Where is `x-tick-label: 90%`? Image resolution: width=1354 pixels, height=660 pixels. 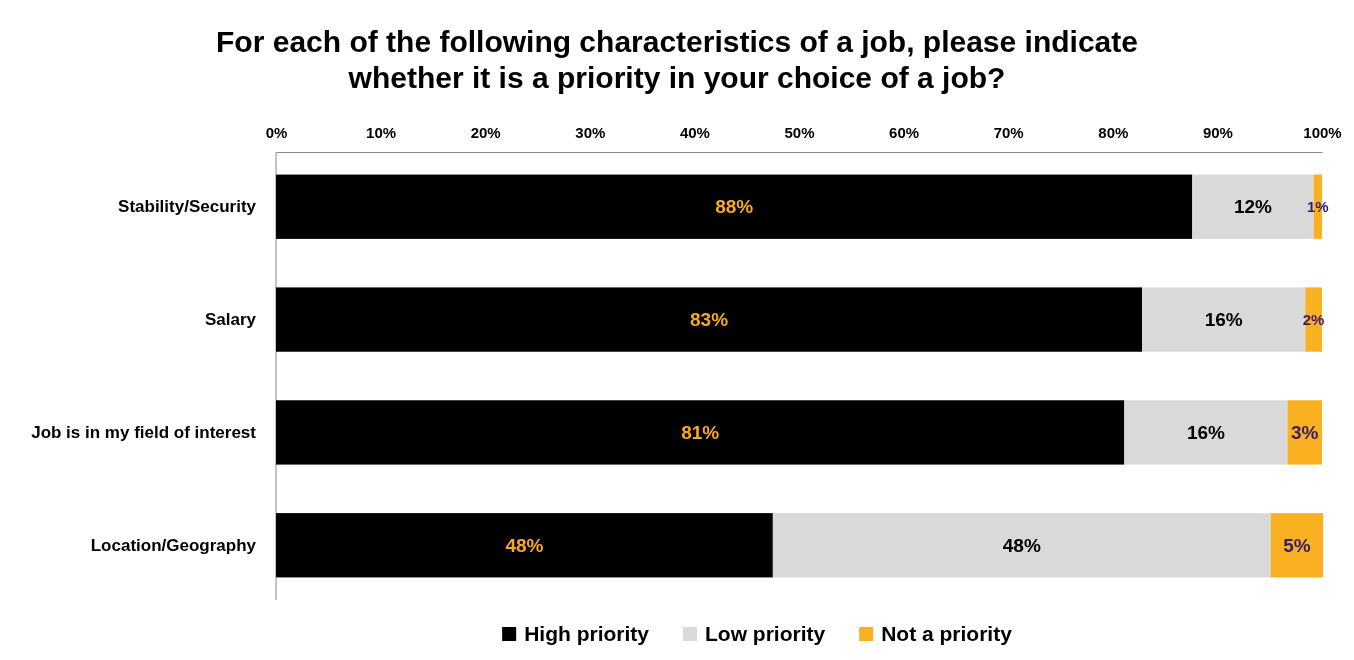 x-tick-label: 90% is located at coordinates (1217, 132).